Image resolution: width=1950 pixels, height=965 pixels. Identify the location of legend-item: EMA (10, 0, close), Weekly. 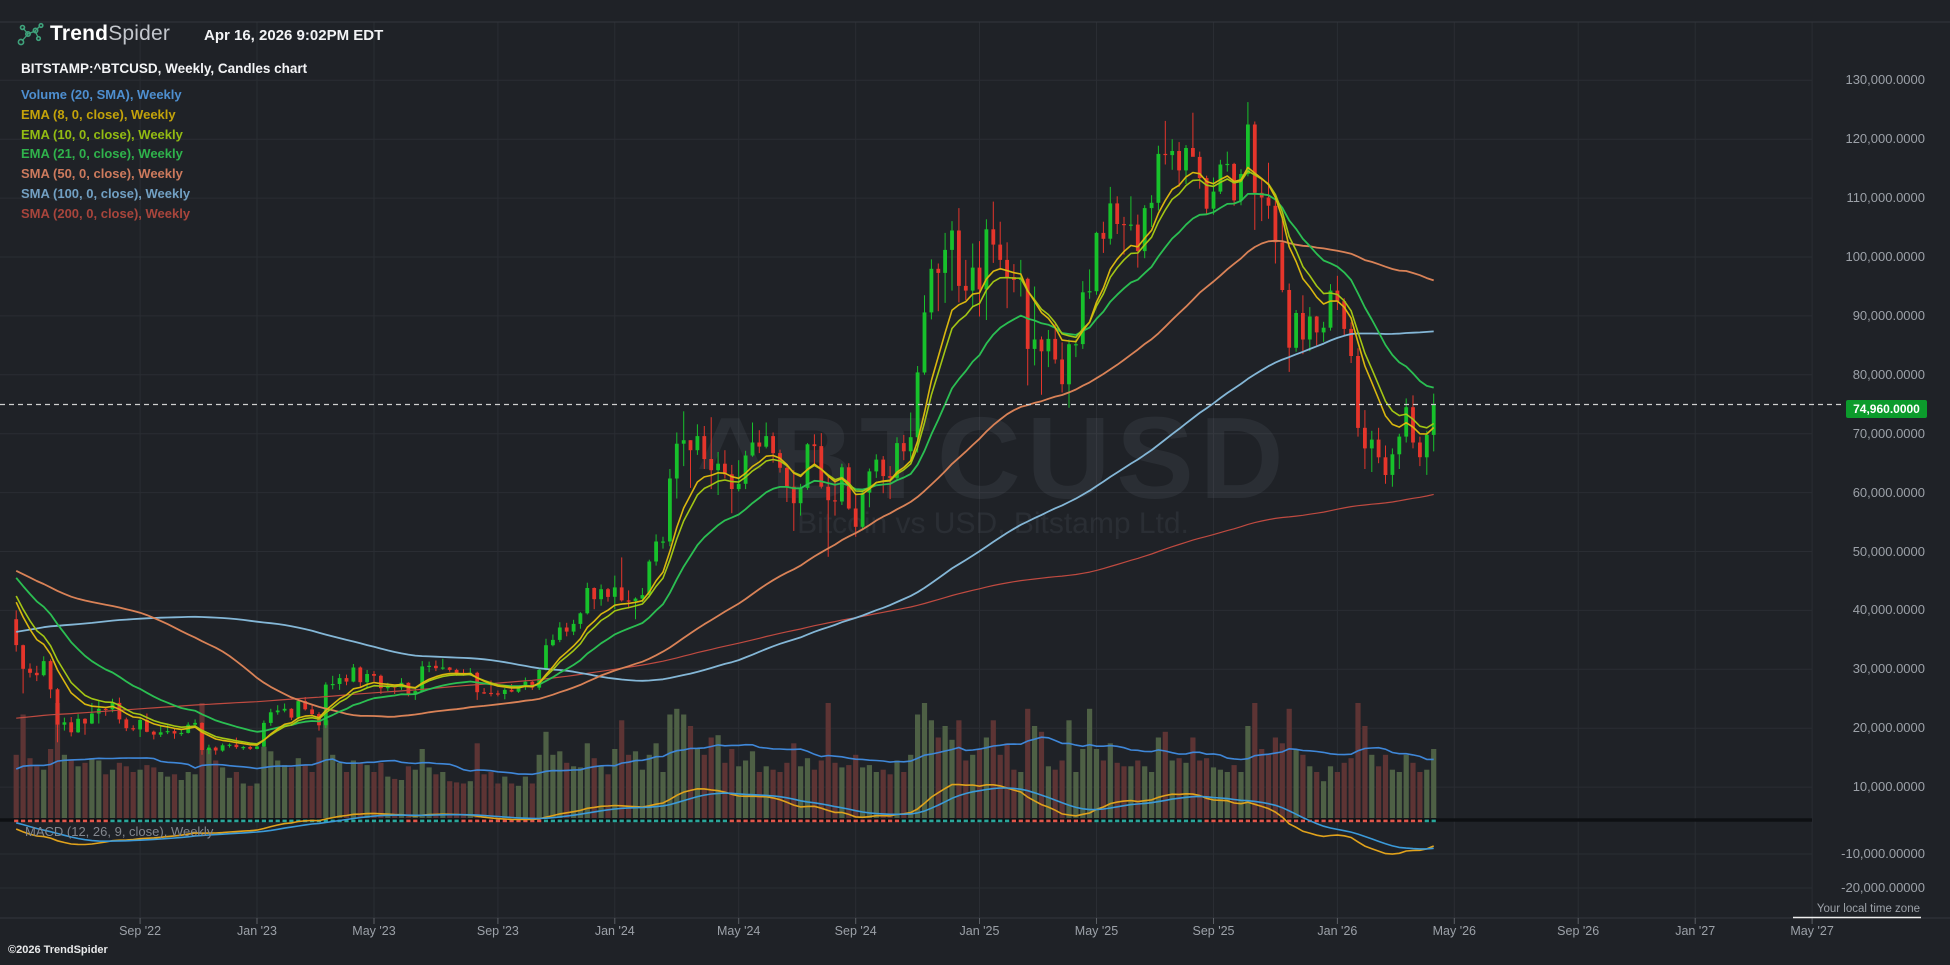
(102, 134).